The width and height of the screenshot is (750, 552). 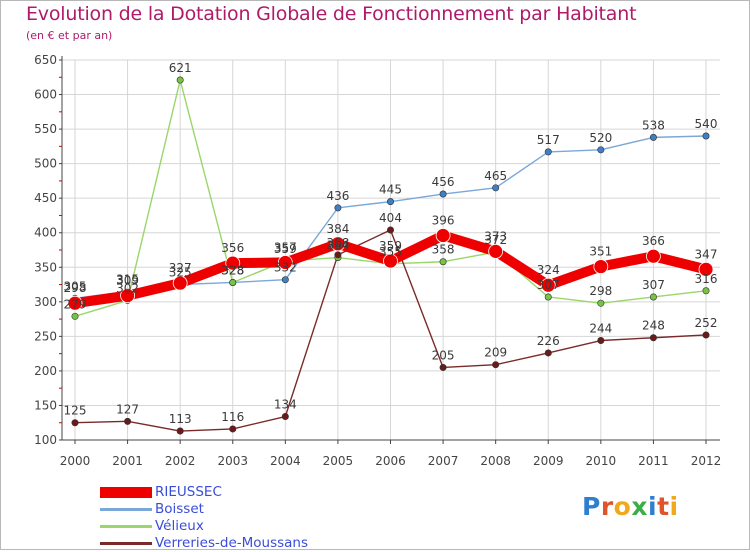 I want to click on data-label-rieussec: 327, so click(x=180, y=268).